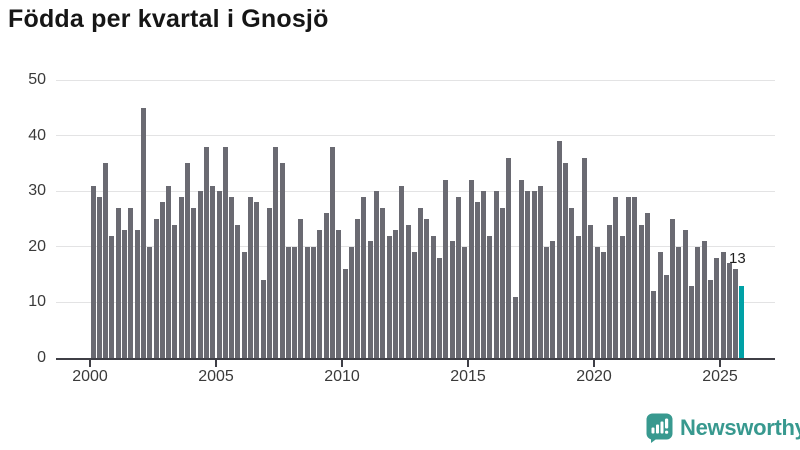 Image resolution: width=800 pixels, height=450 pixels. Describe the element at coordinates (742, 321) in the screenshot. I see `bar-highlight` at that location.